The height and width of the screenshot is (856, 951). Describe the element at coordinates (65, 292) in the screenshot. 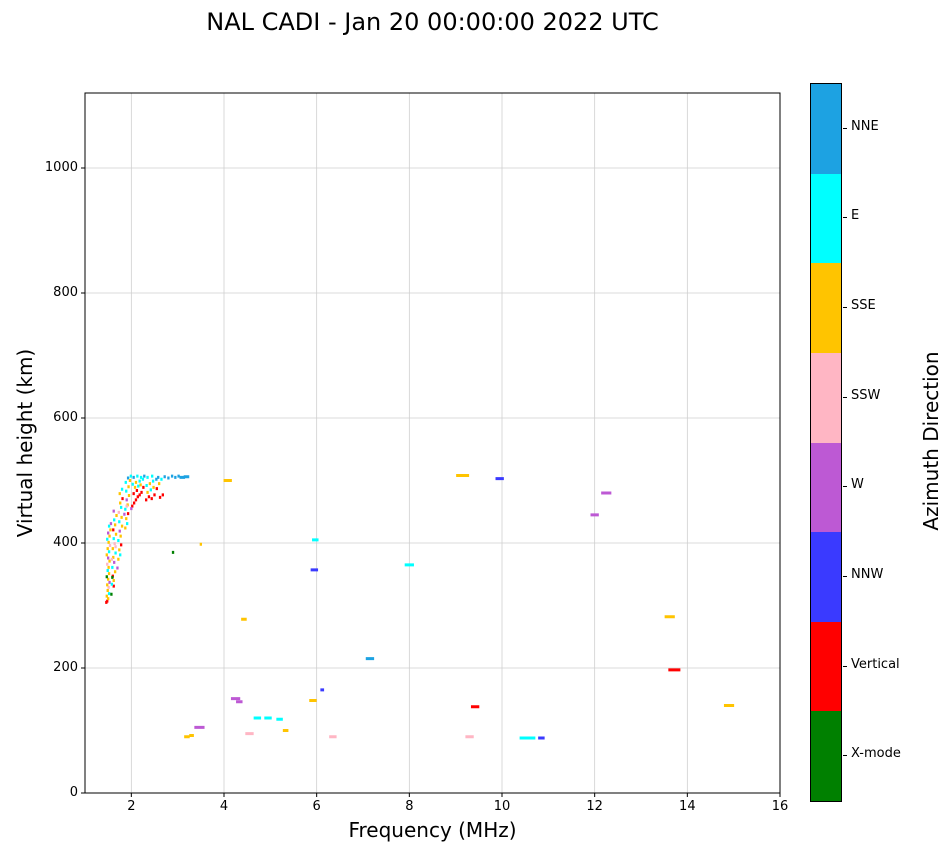

I see `y-tick-label: 800` at that location.